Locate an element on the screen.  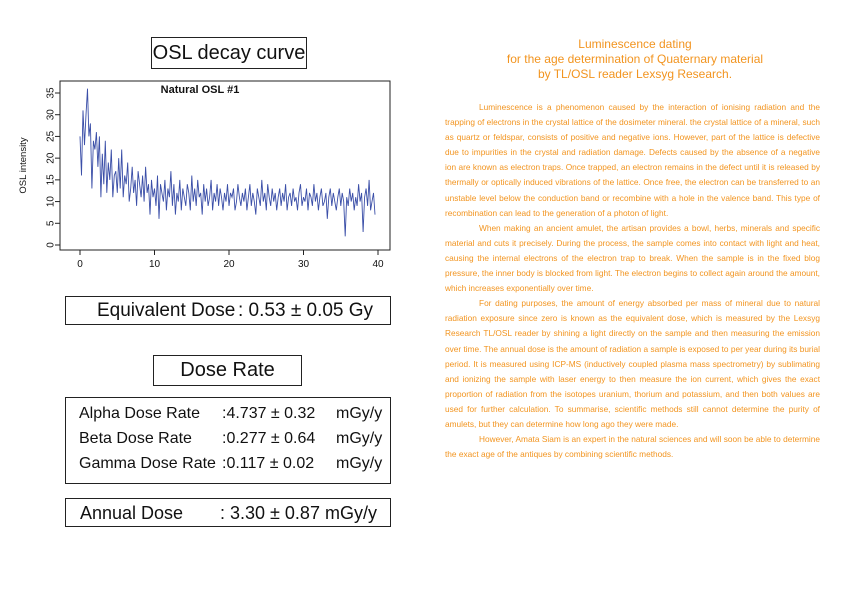
article-title-line: by TL/OSL reader Lexsyg Research. is located at coordinates (635, 74).